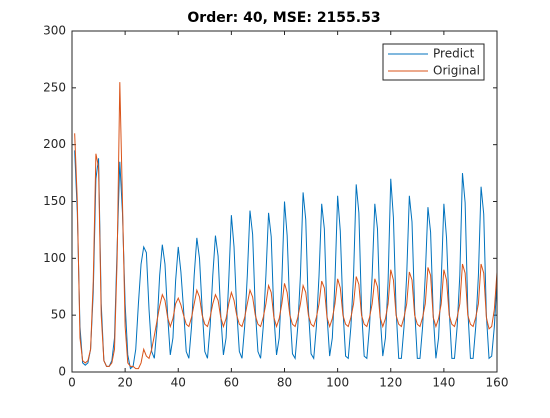  Describe the element at coordinates (58, 315) in the screenshot. I see `y-tick-label: 50` at that location.